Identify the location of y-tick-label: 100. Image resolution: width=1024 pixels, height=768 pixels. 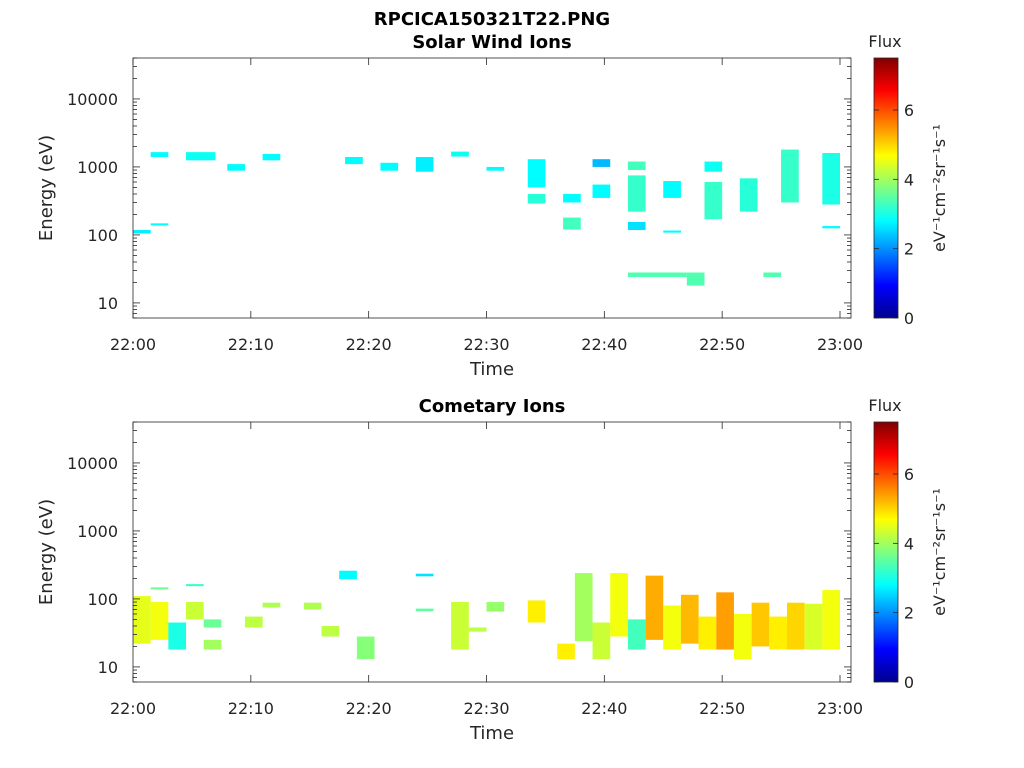
(102, 235).